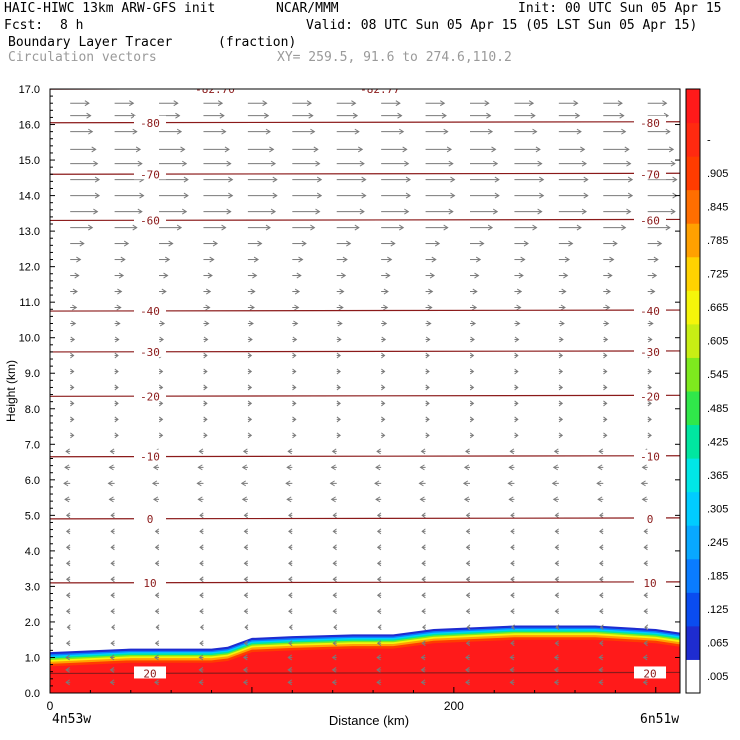  I want to click on colorbar-label: .605, so click(717, 342).